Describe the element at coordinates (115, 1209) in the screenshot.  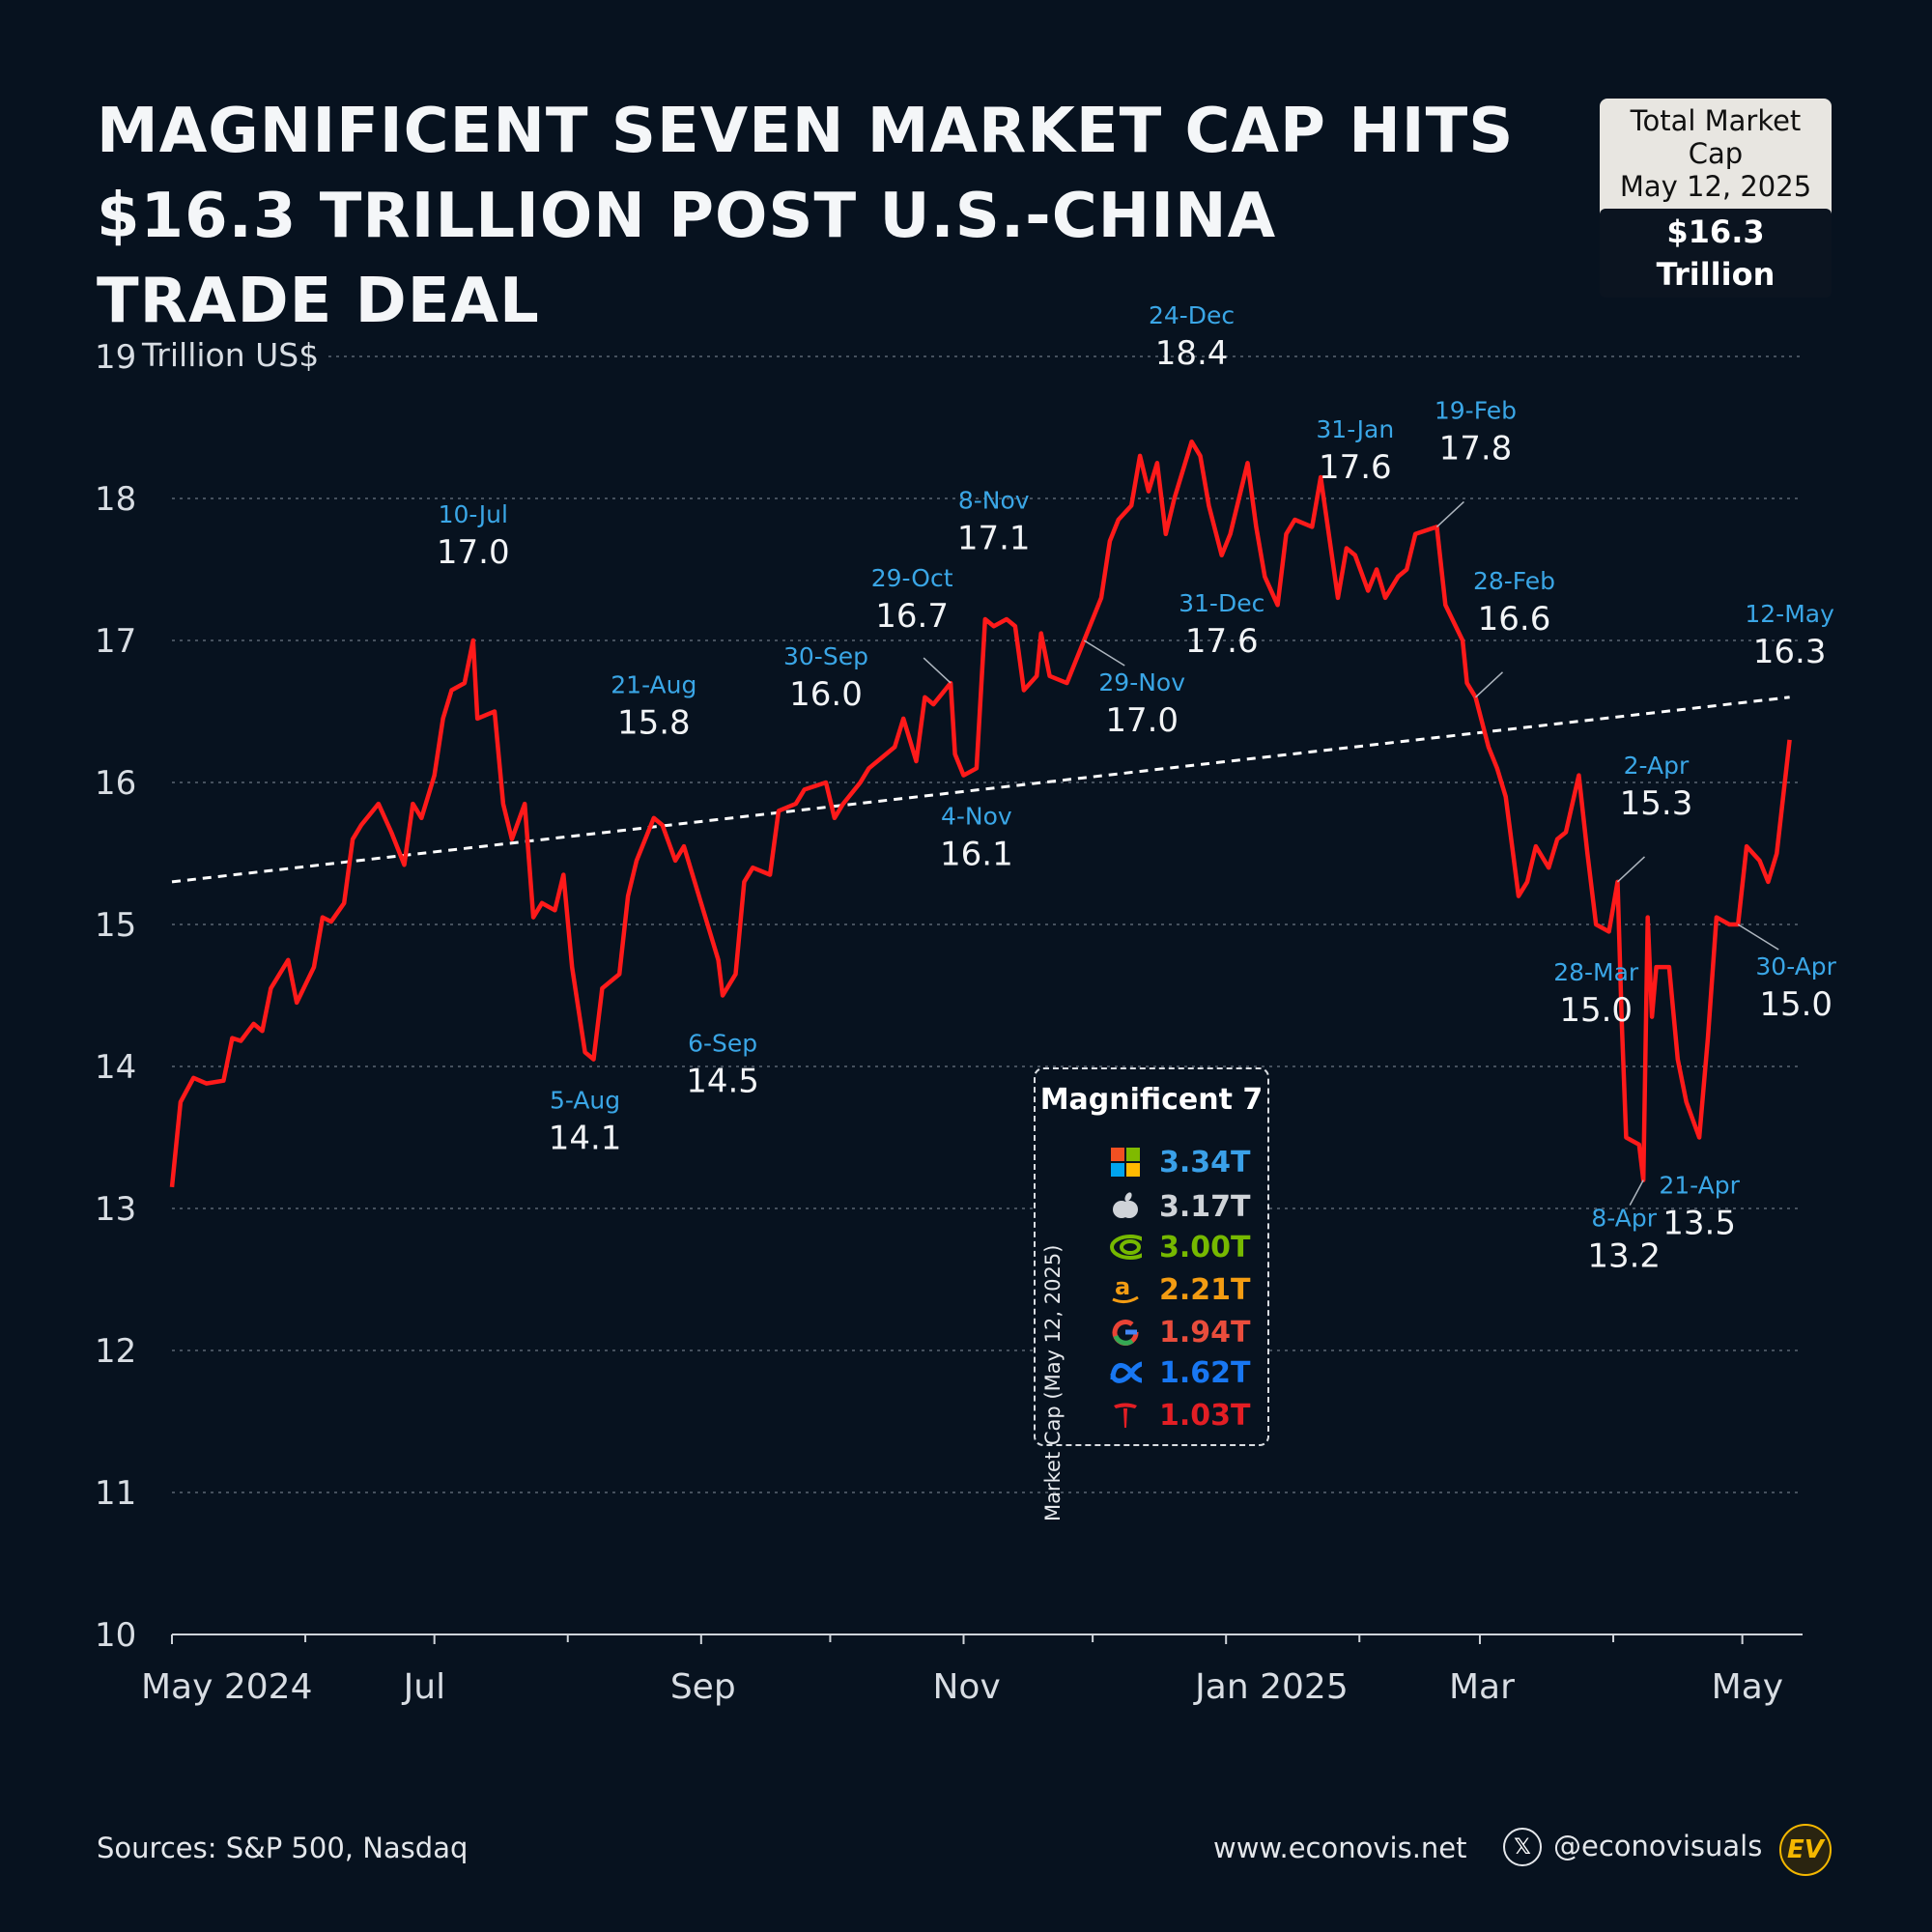
I see `y-tick-label-13: 13` at that location.